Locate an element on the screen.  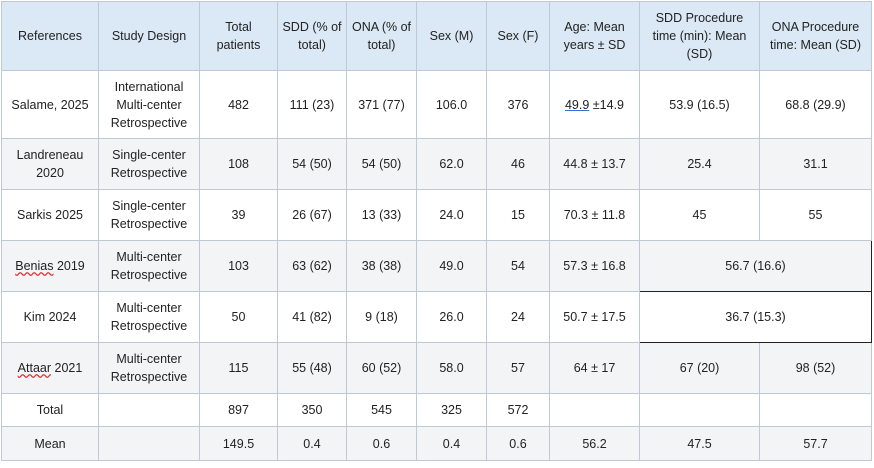
cell-total: 897 is located at coordinates (238, 410).